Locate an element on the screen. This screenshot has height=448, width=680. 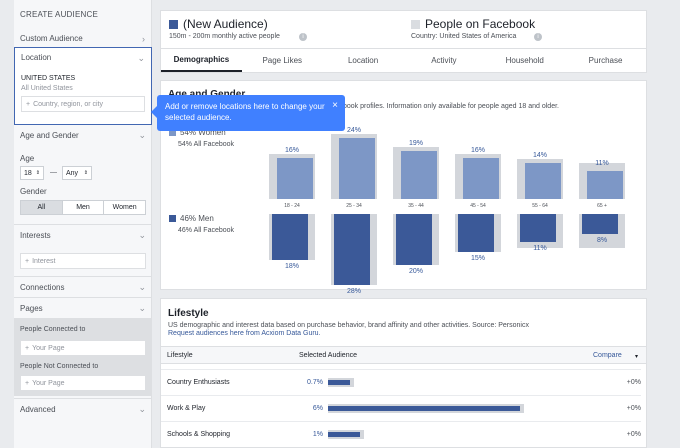
tab-purchase: Purchase is located at coordinates (605, 60).